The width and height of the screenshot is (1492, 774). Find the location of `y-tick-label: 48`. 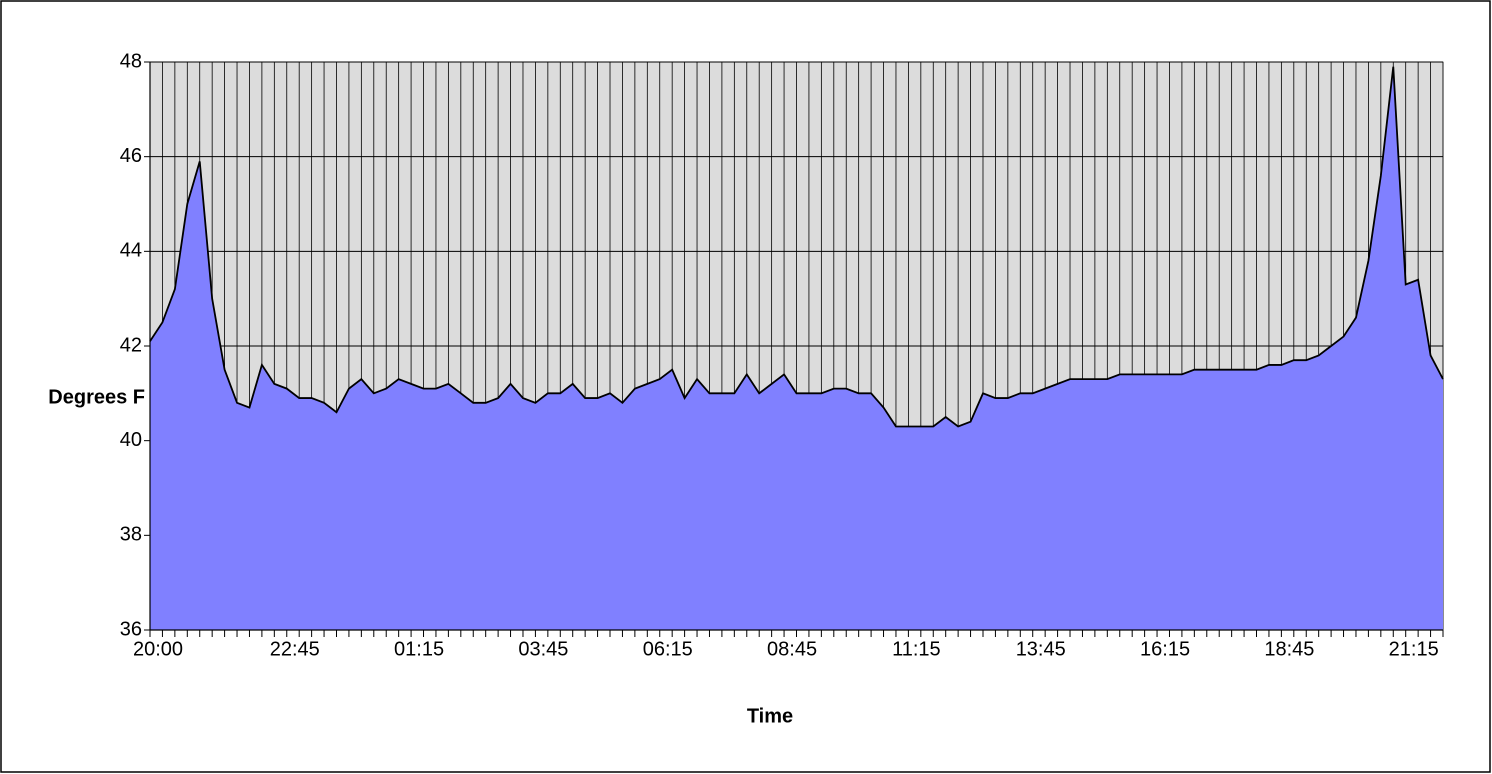

y-tick-label: 48 is located at coordinates (131, 61).